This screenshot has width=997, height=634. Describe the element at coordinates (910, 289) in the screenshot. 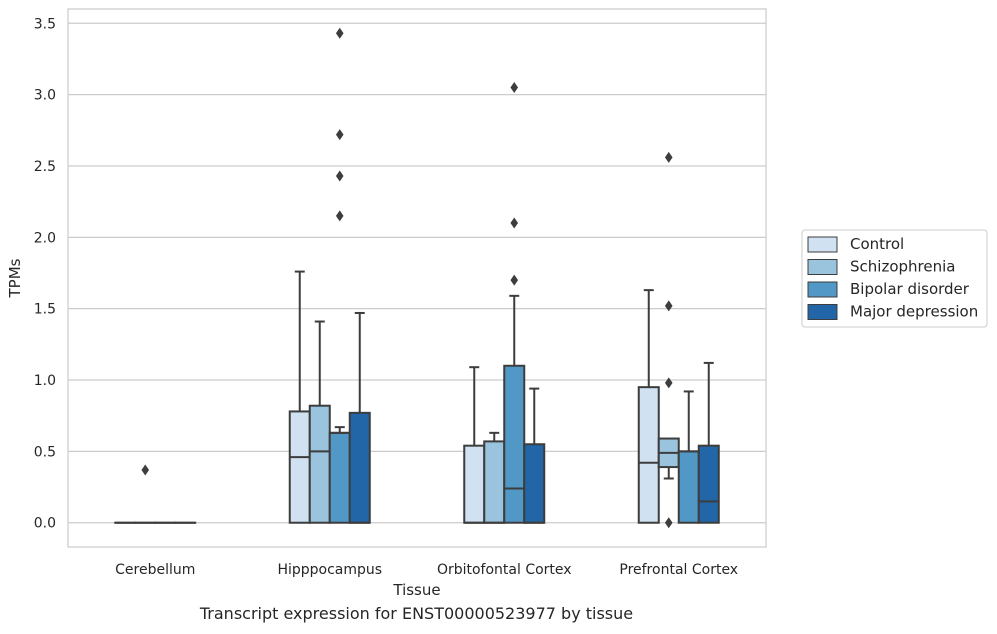

I see `legend-label: Bipolar disorder` at that location.